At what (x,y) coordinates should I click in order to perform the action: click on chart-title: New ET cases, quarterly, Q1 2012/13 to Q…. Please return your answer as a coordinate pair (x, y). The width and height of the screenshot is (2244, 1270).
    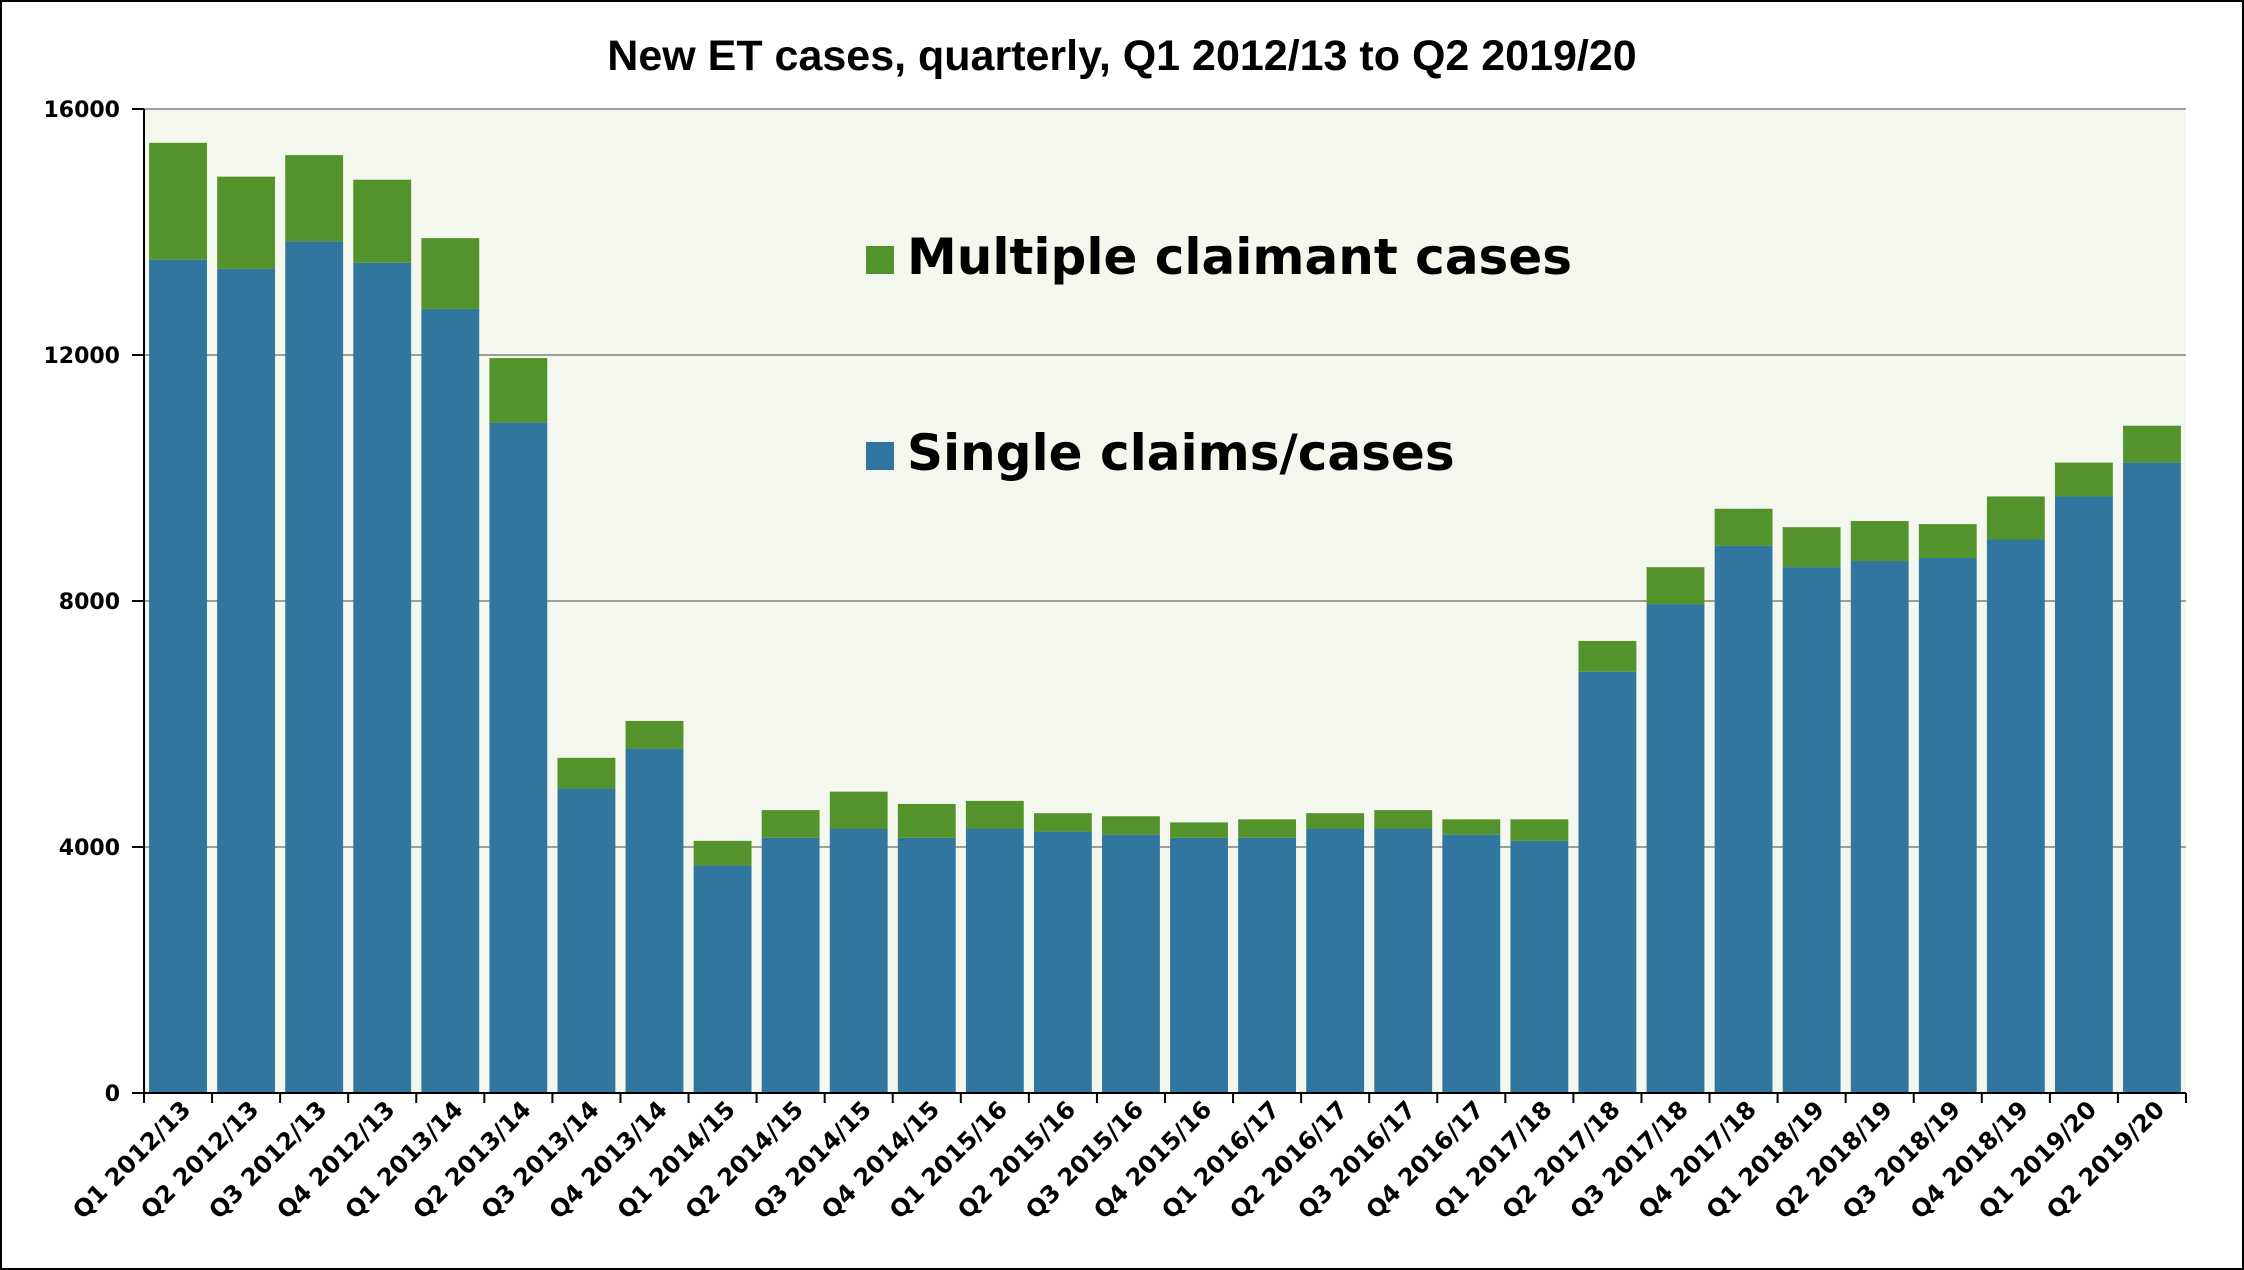
    Looking at the image, I should click on (1121, 56).